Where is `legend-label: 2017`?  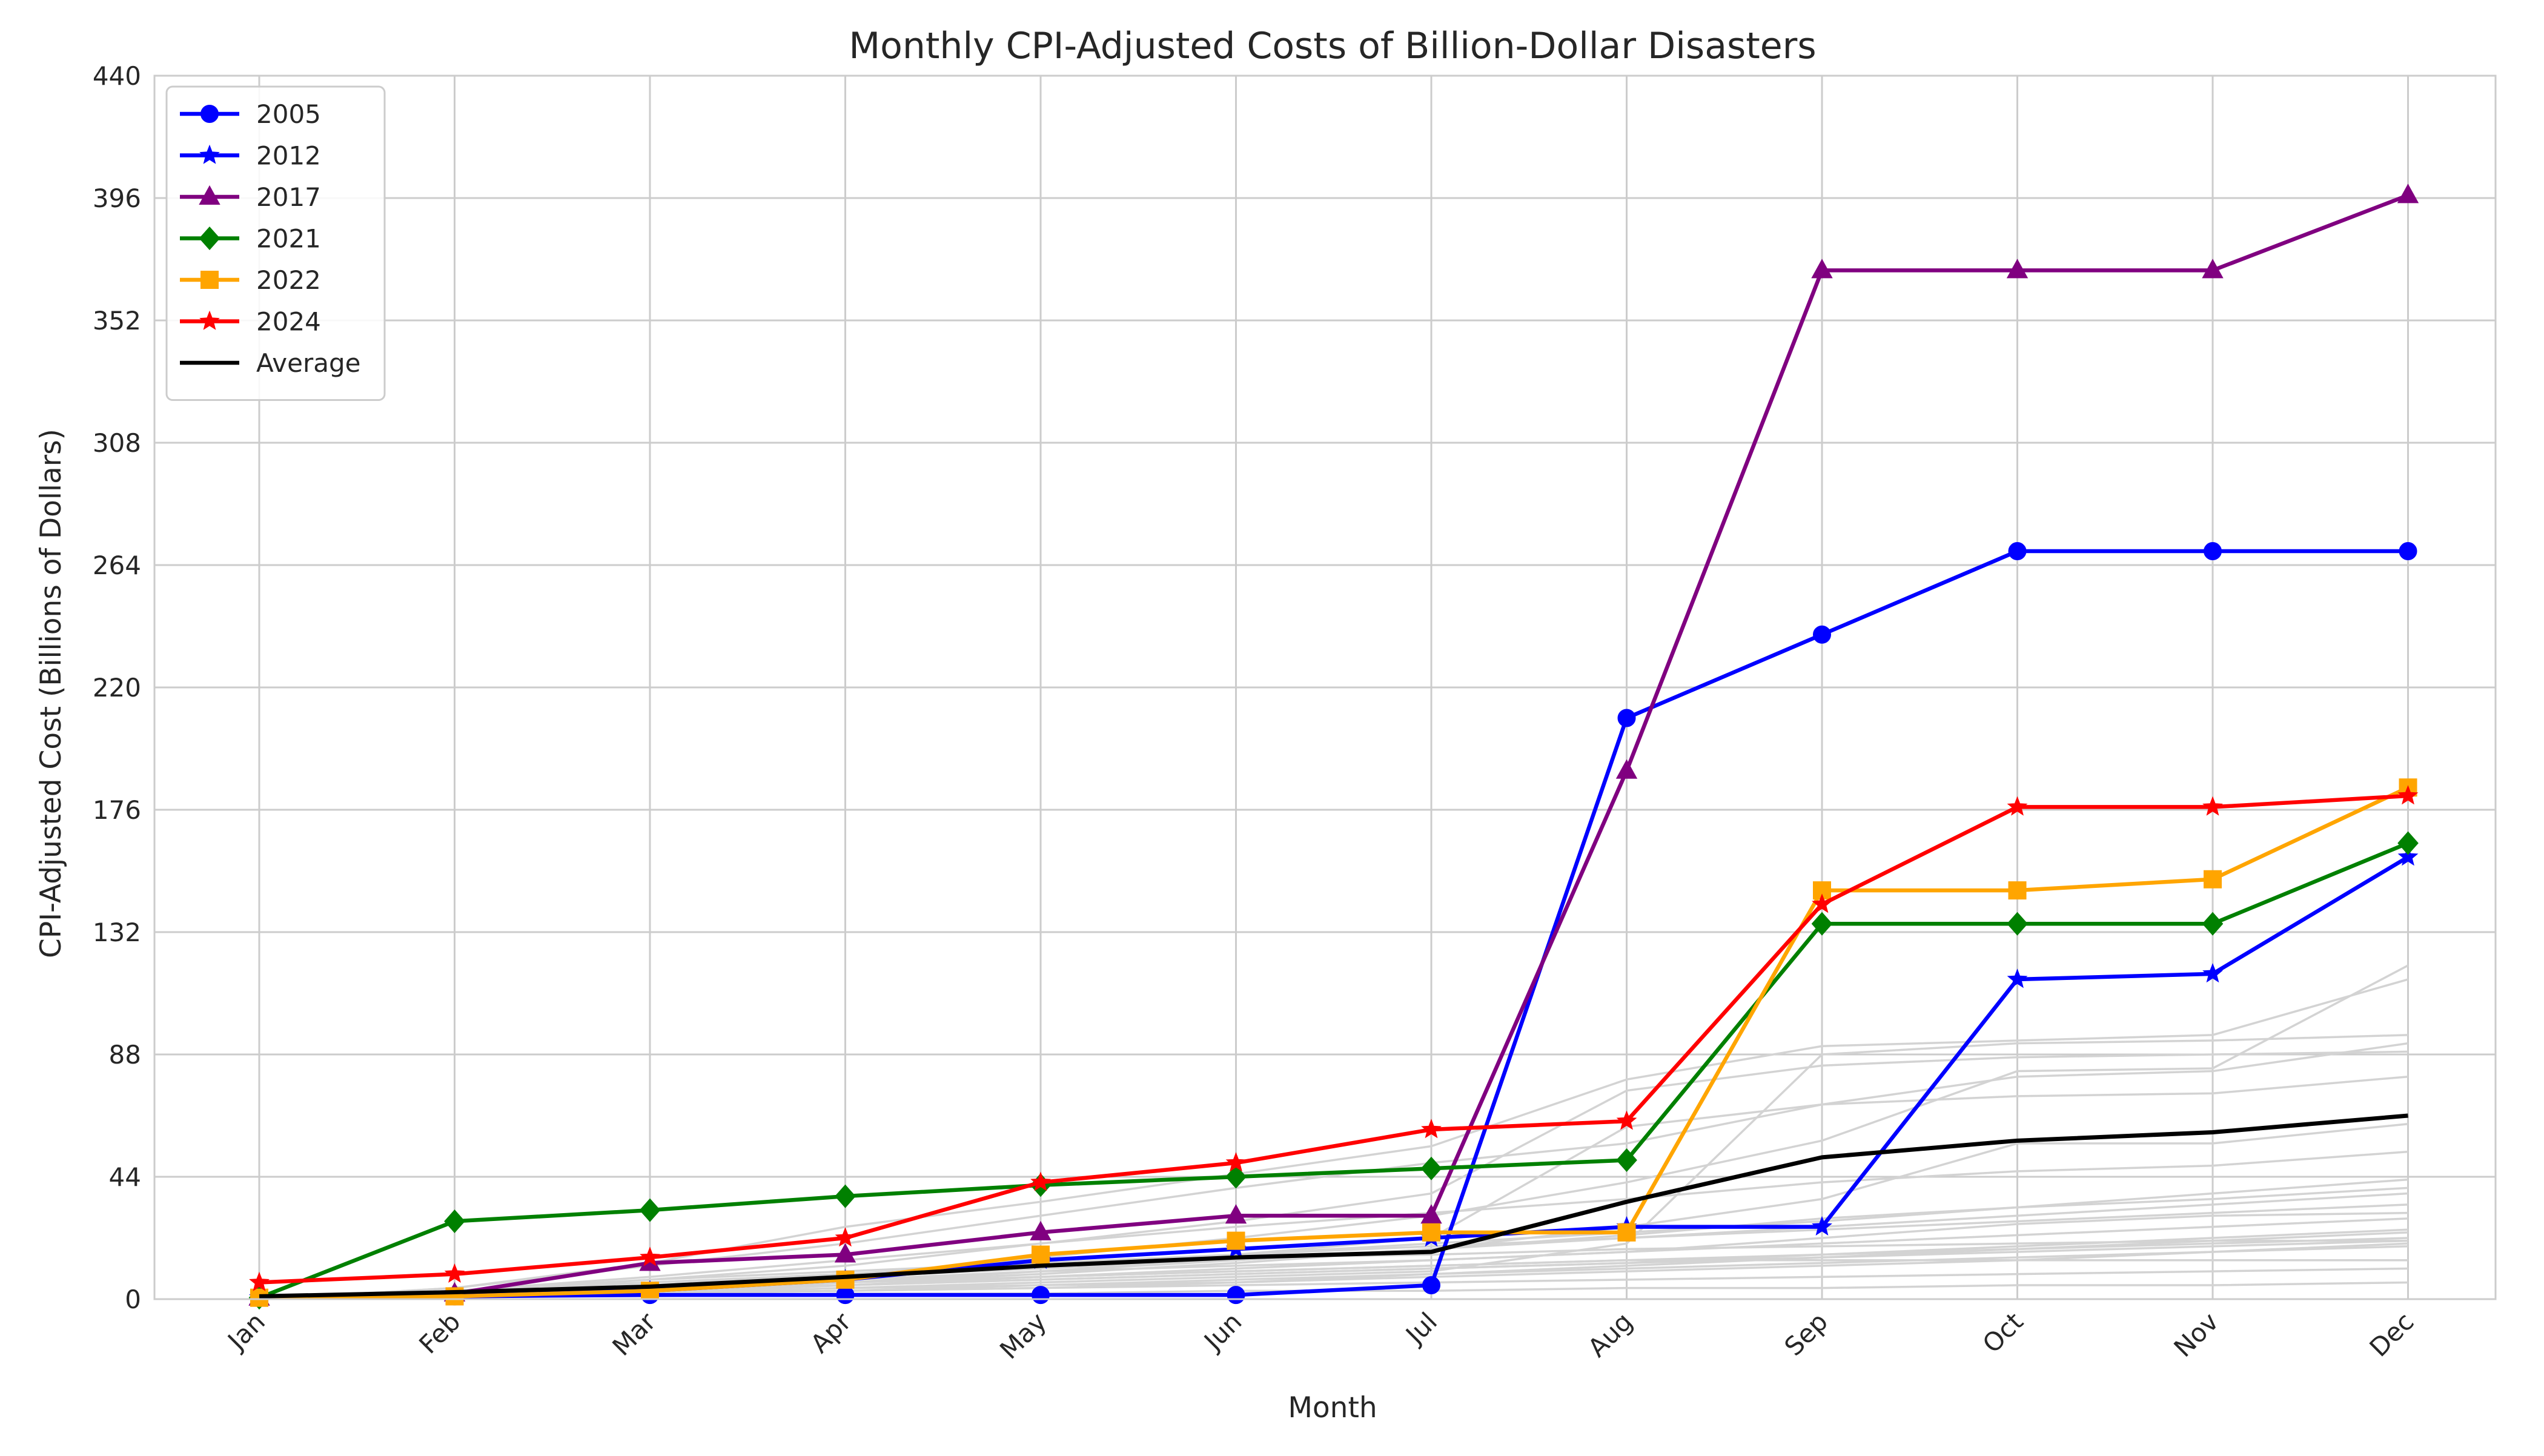 legend-label: 2017 is located at coordinates (289, 197).